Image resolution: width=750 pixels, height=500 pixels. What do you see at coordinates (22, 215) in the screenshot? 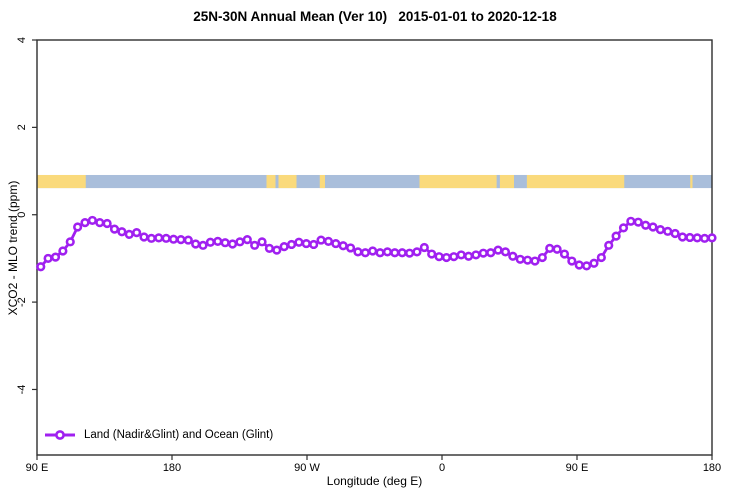
I see `y-tick-label: 0` at bounding box center [22, 215].